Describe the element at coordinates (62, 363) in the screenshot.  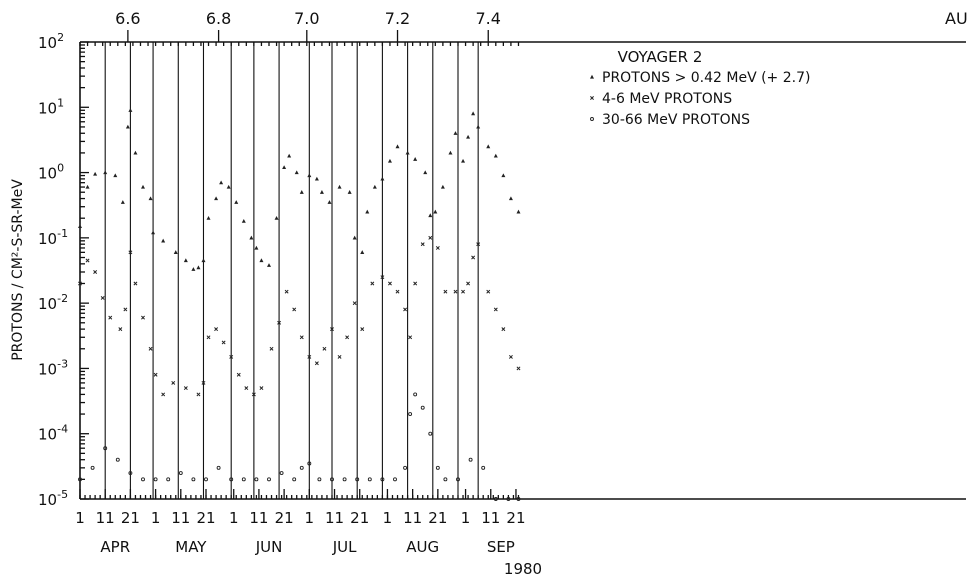
I see `y-tick-exponent: -3` at that location.